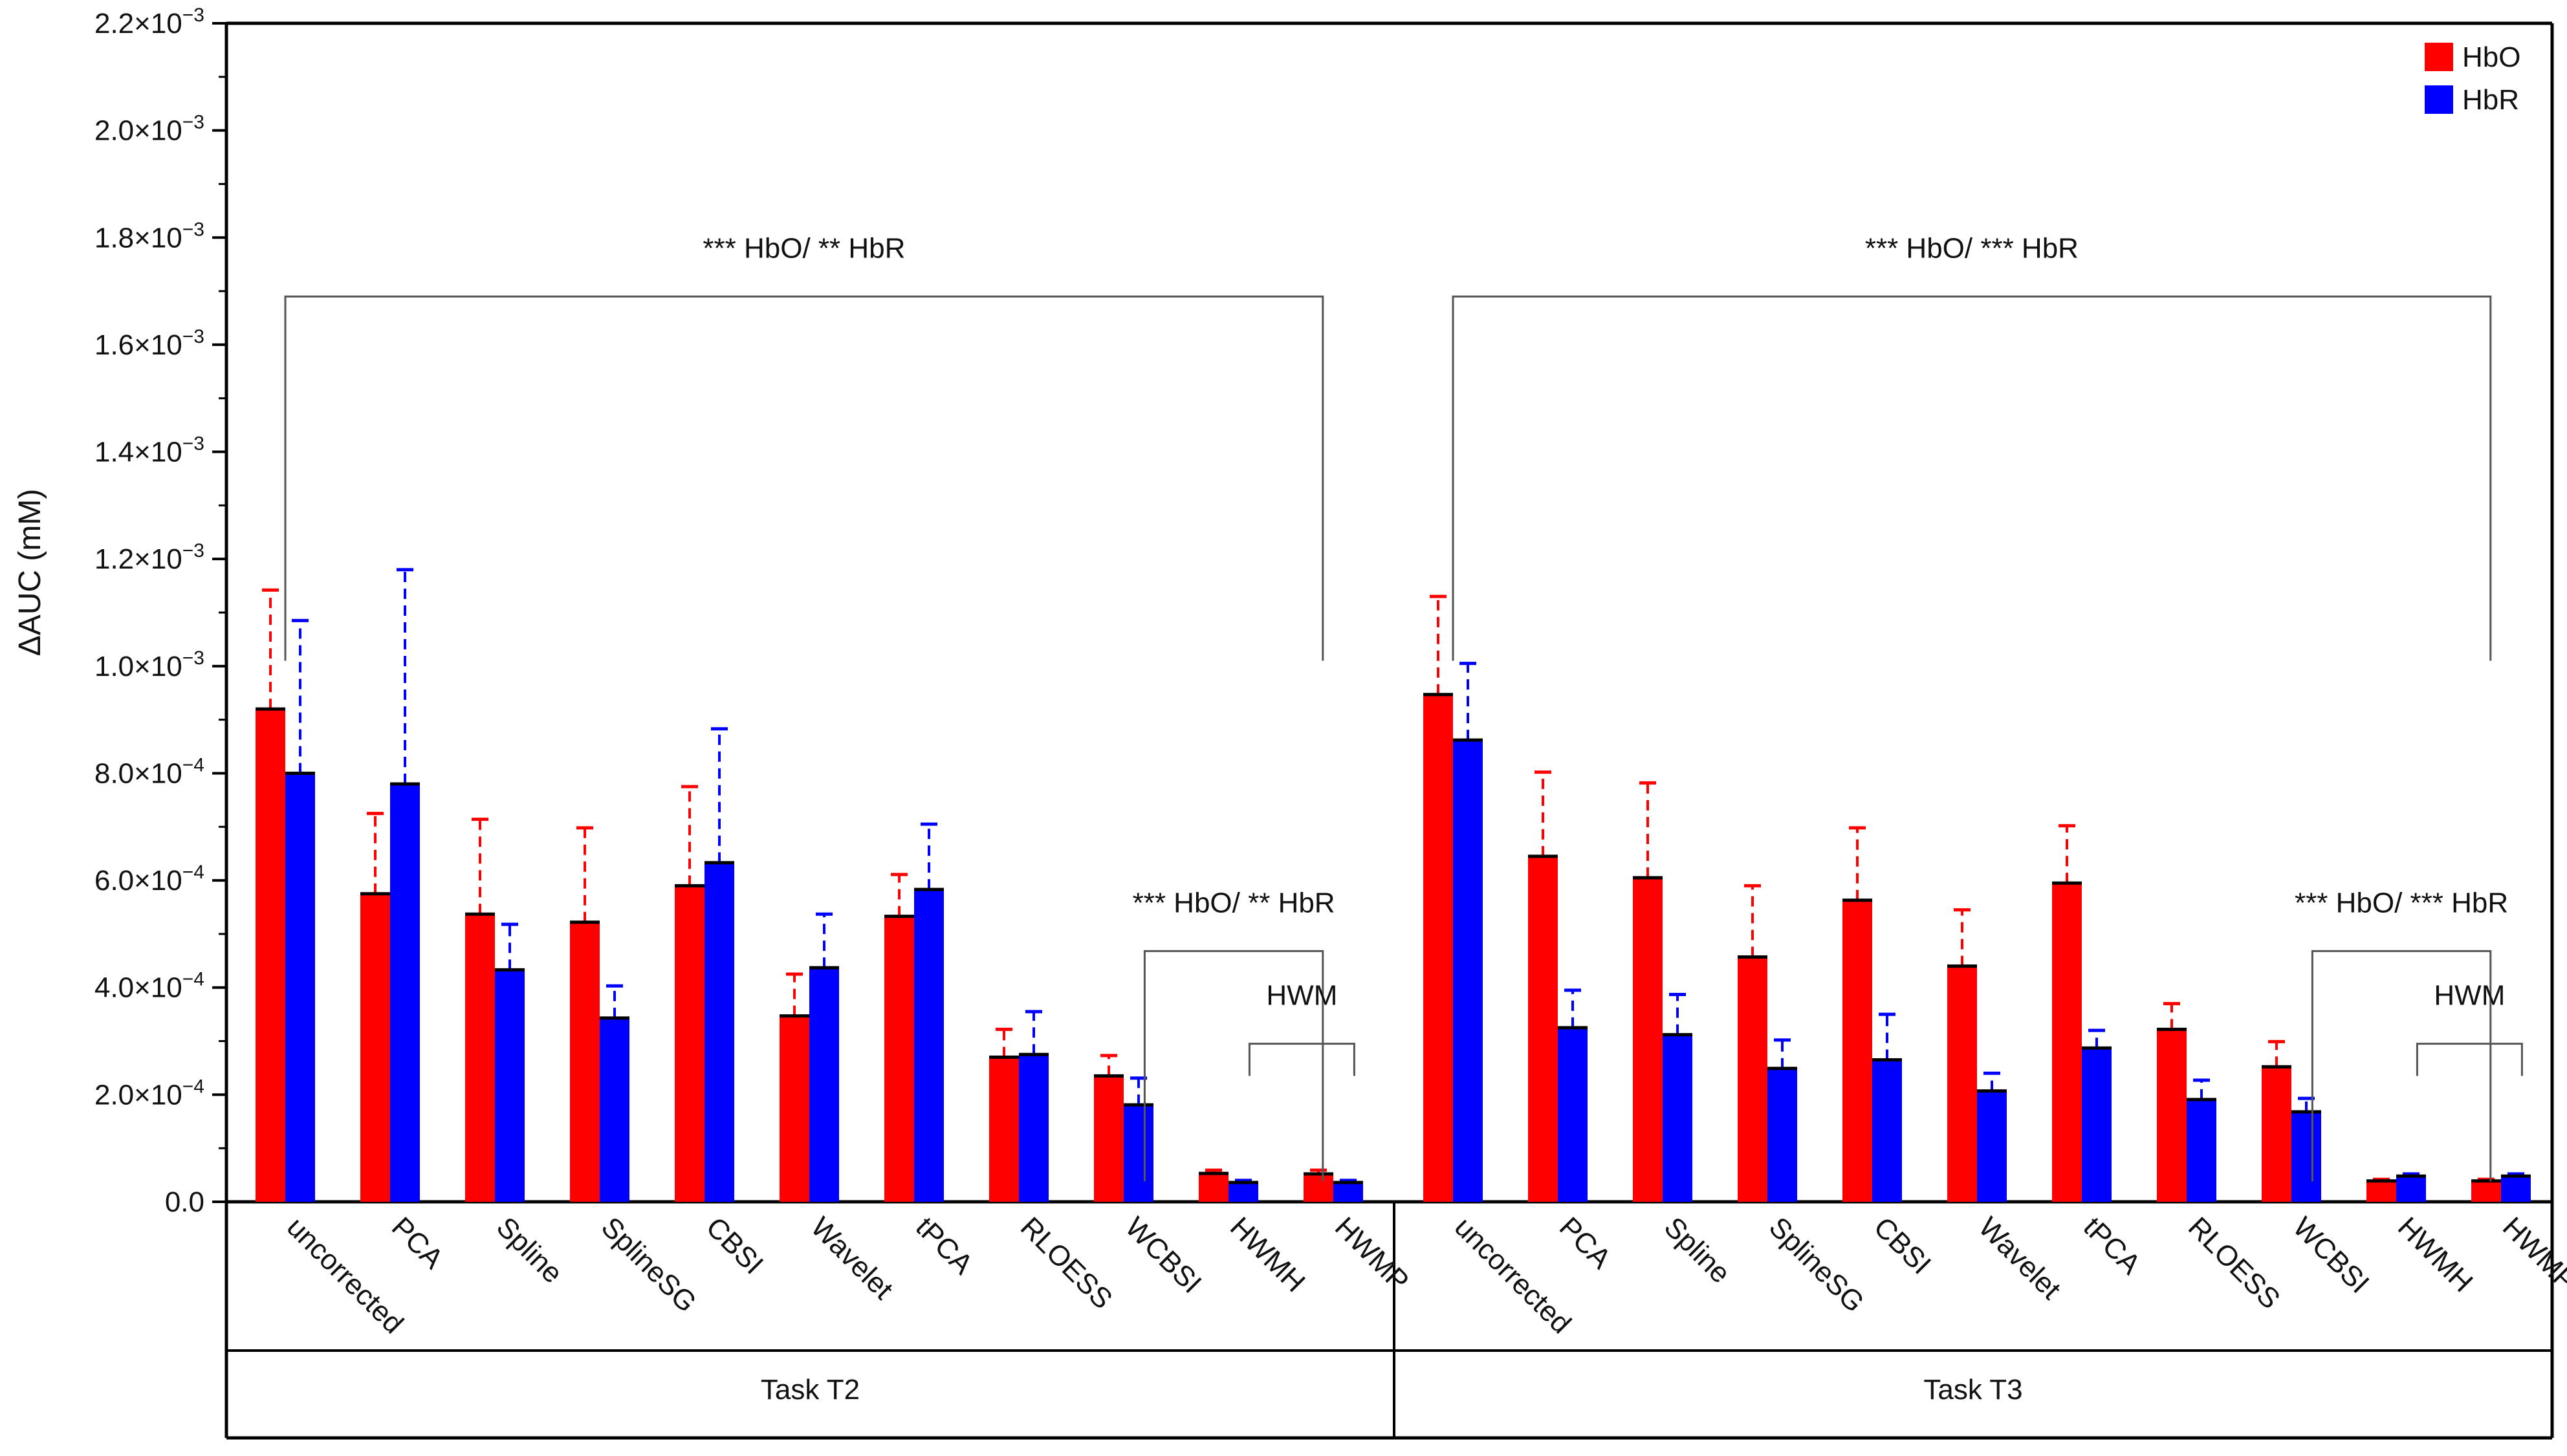 Image resolution: width=2567 pixels, height=1456 pixels. I want to click on legend-swatch-hbr, so click(2439, 99).